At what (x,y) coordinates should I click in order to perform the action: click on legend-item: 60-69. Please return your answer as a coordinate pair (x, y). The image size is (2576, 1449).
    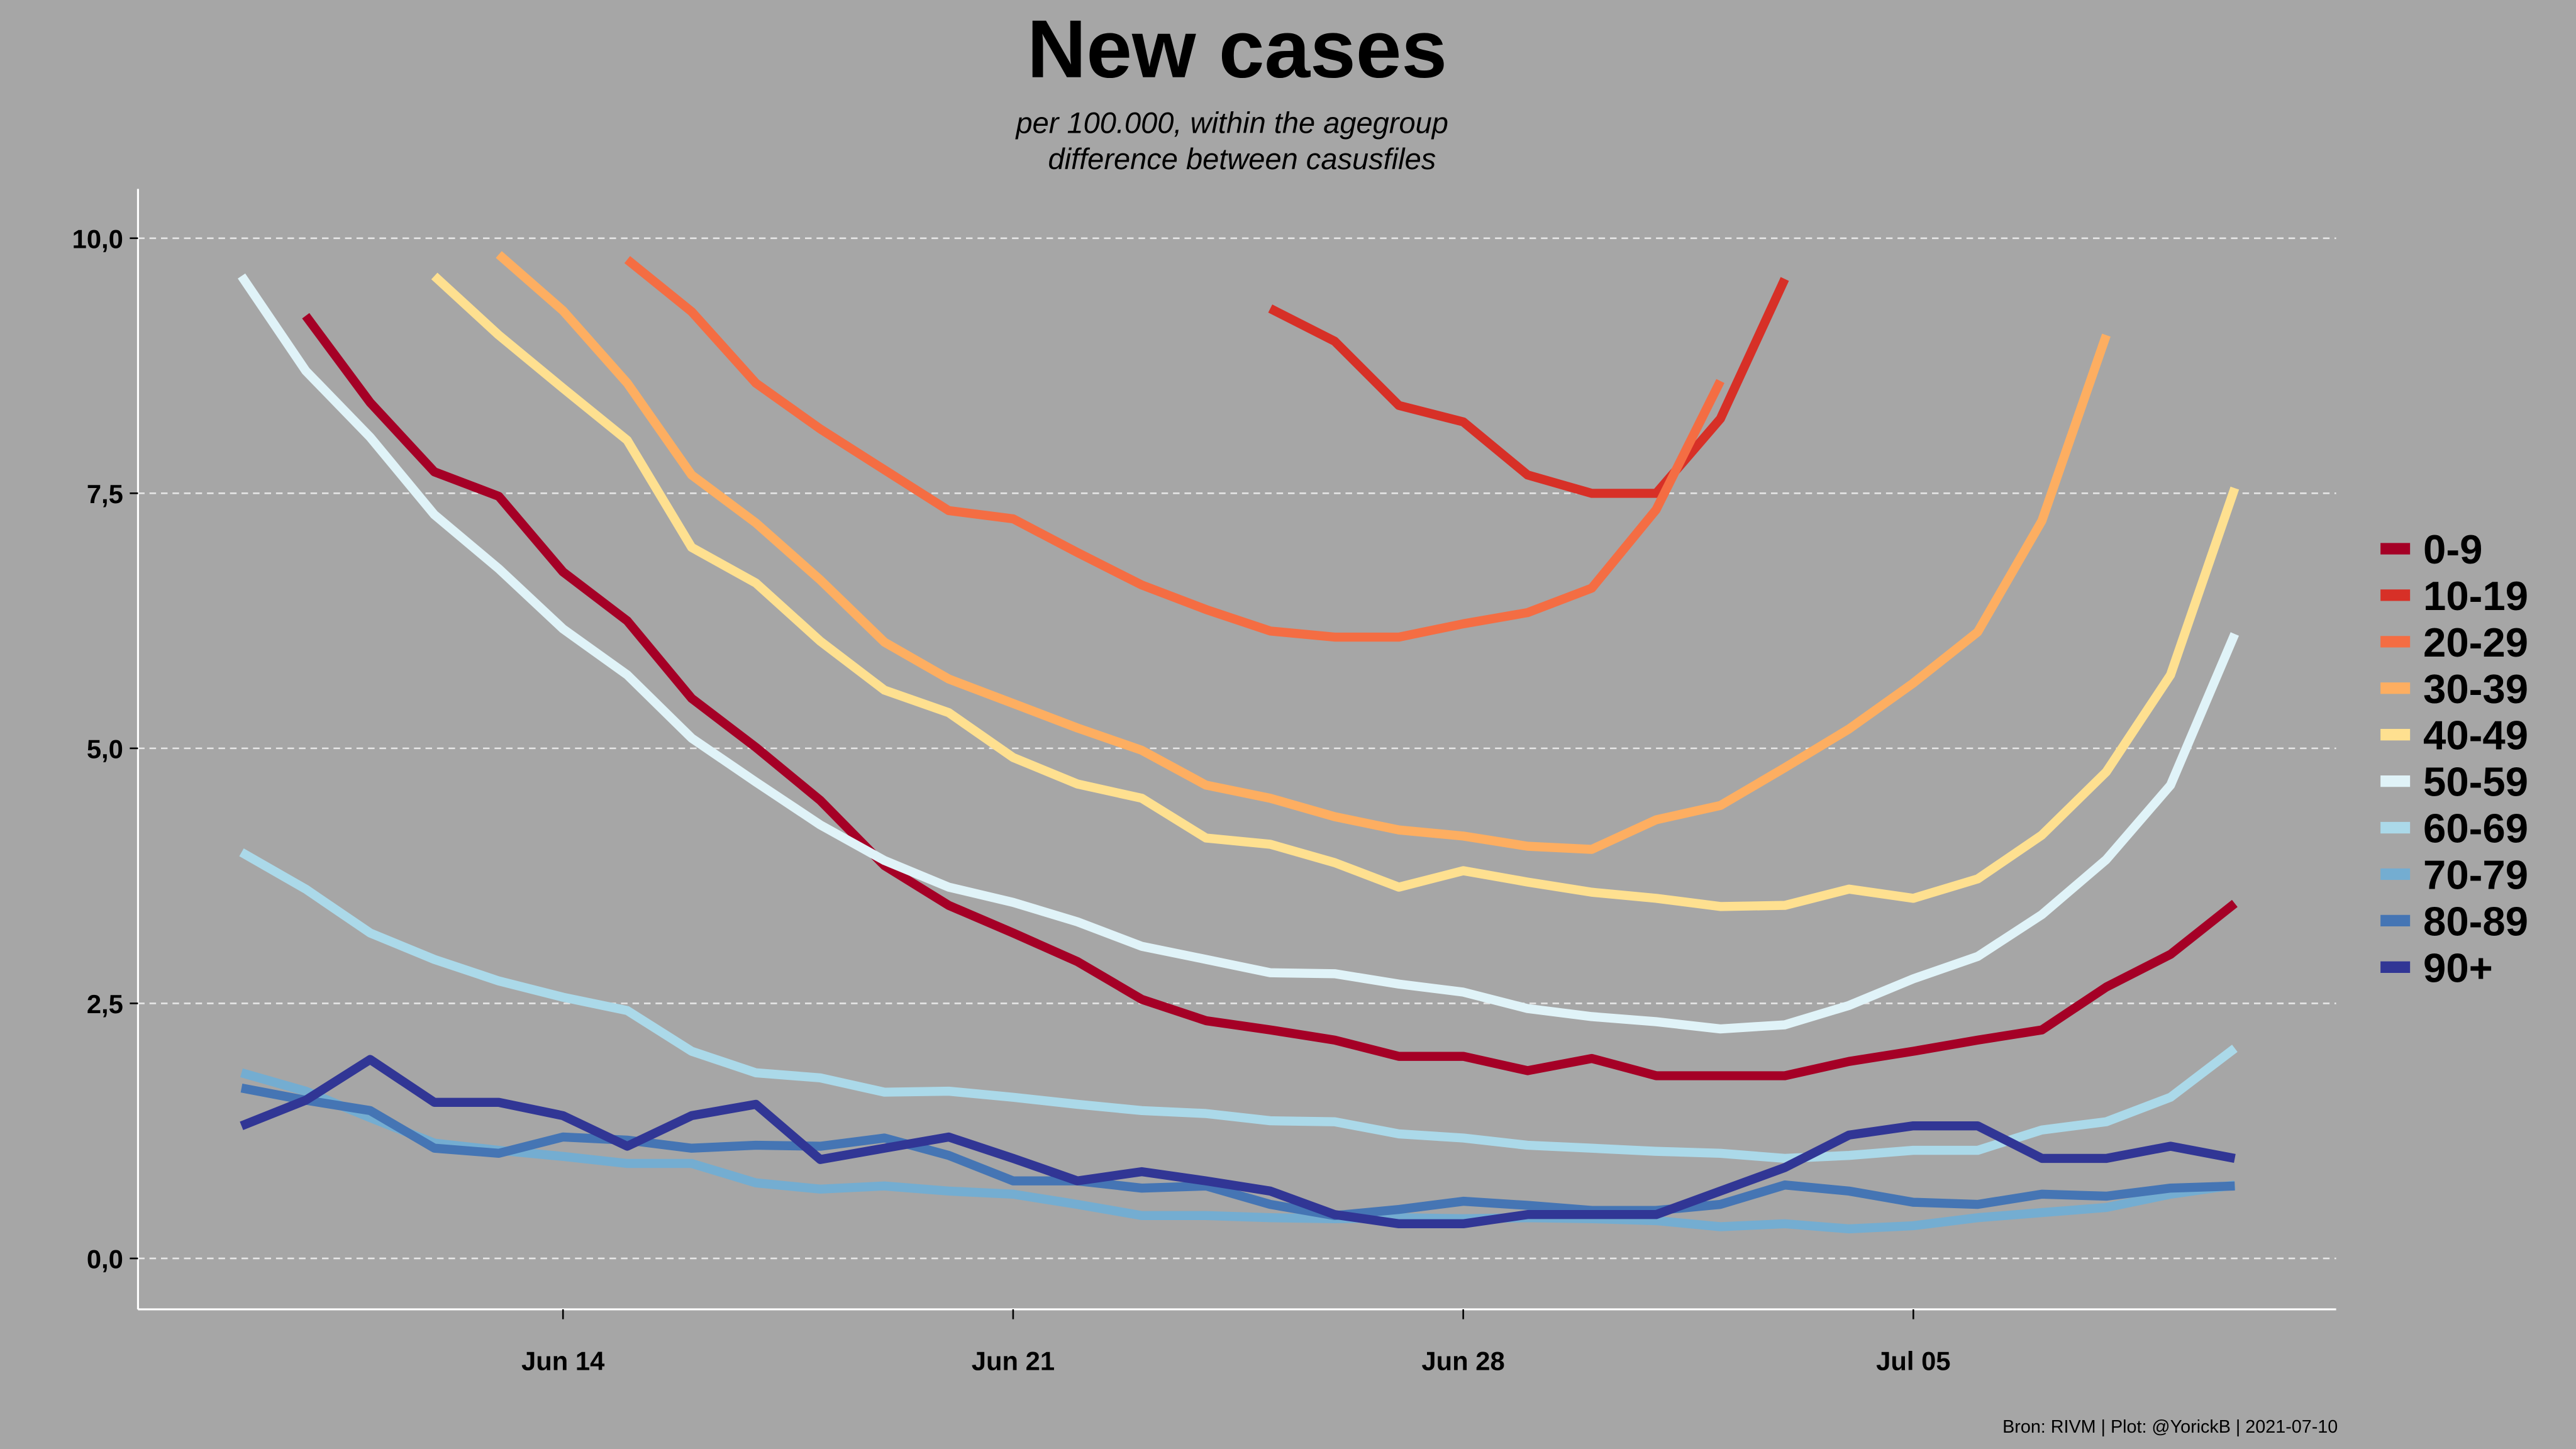
    Looking at the image, I should click on (2454, 829).